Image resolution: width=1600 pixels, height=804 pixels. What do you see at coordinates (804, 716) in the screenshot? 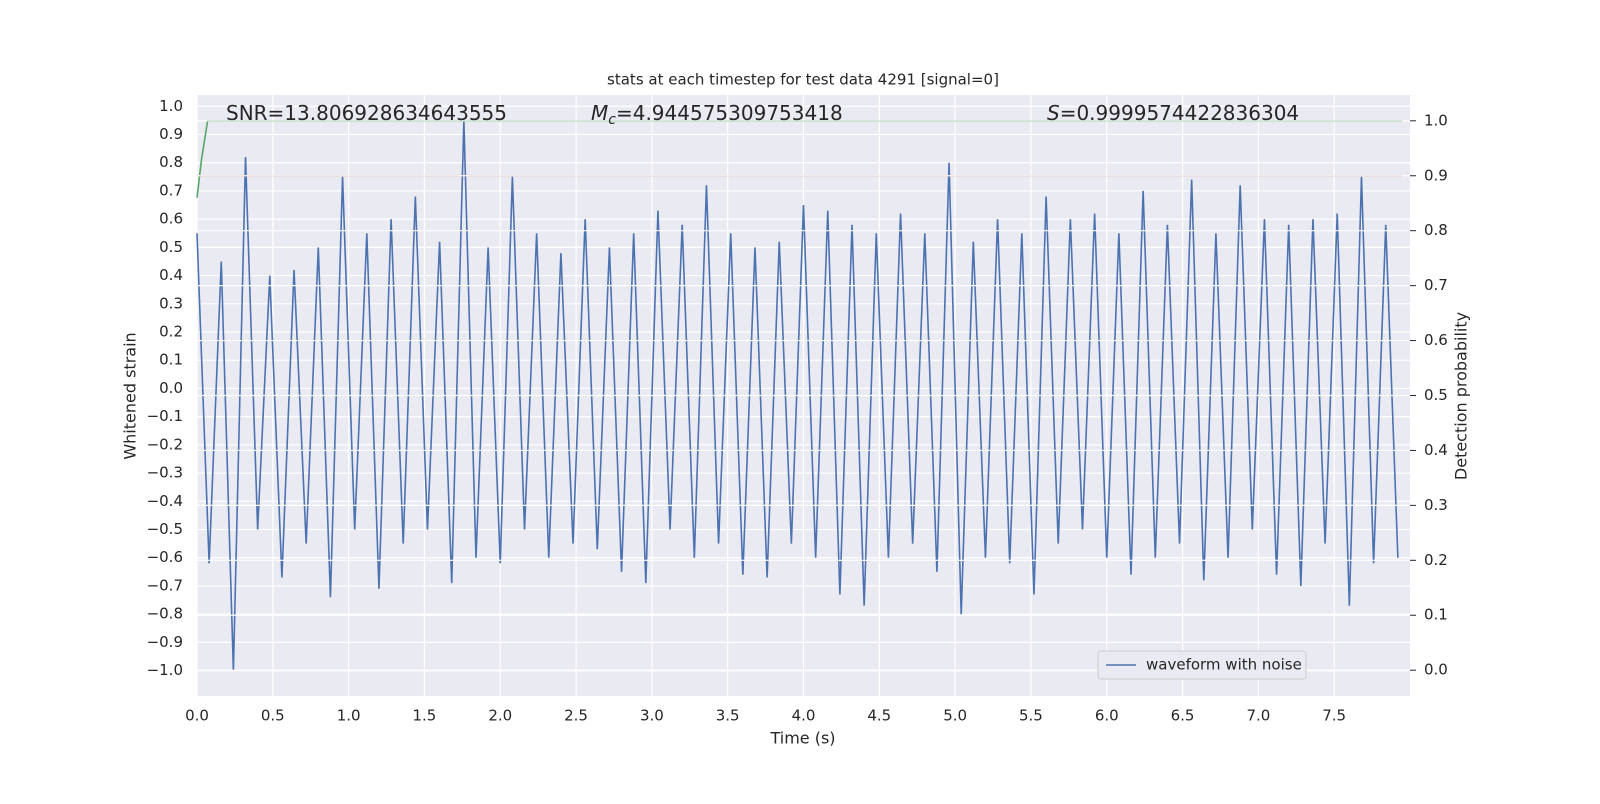
I see `x-tick-label: 4.0` at bounding box center [804, 716].